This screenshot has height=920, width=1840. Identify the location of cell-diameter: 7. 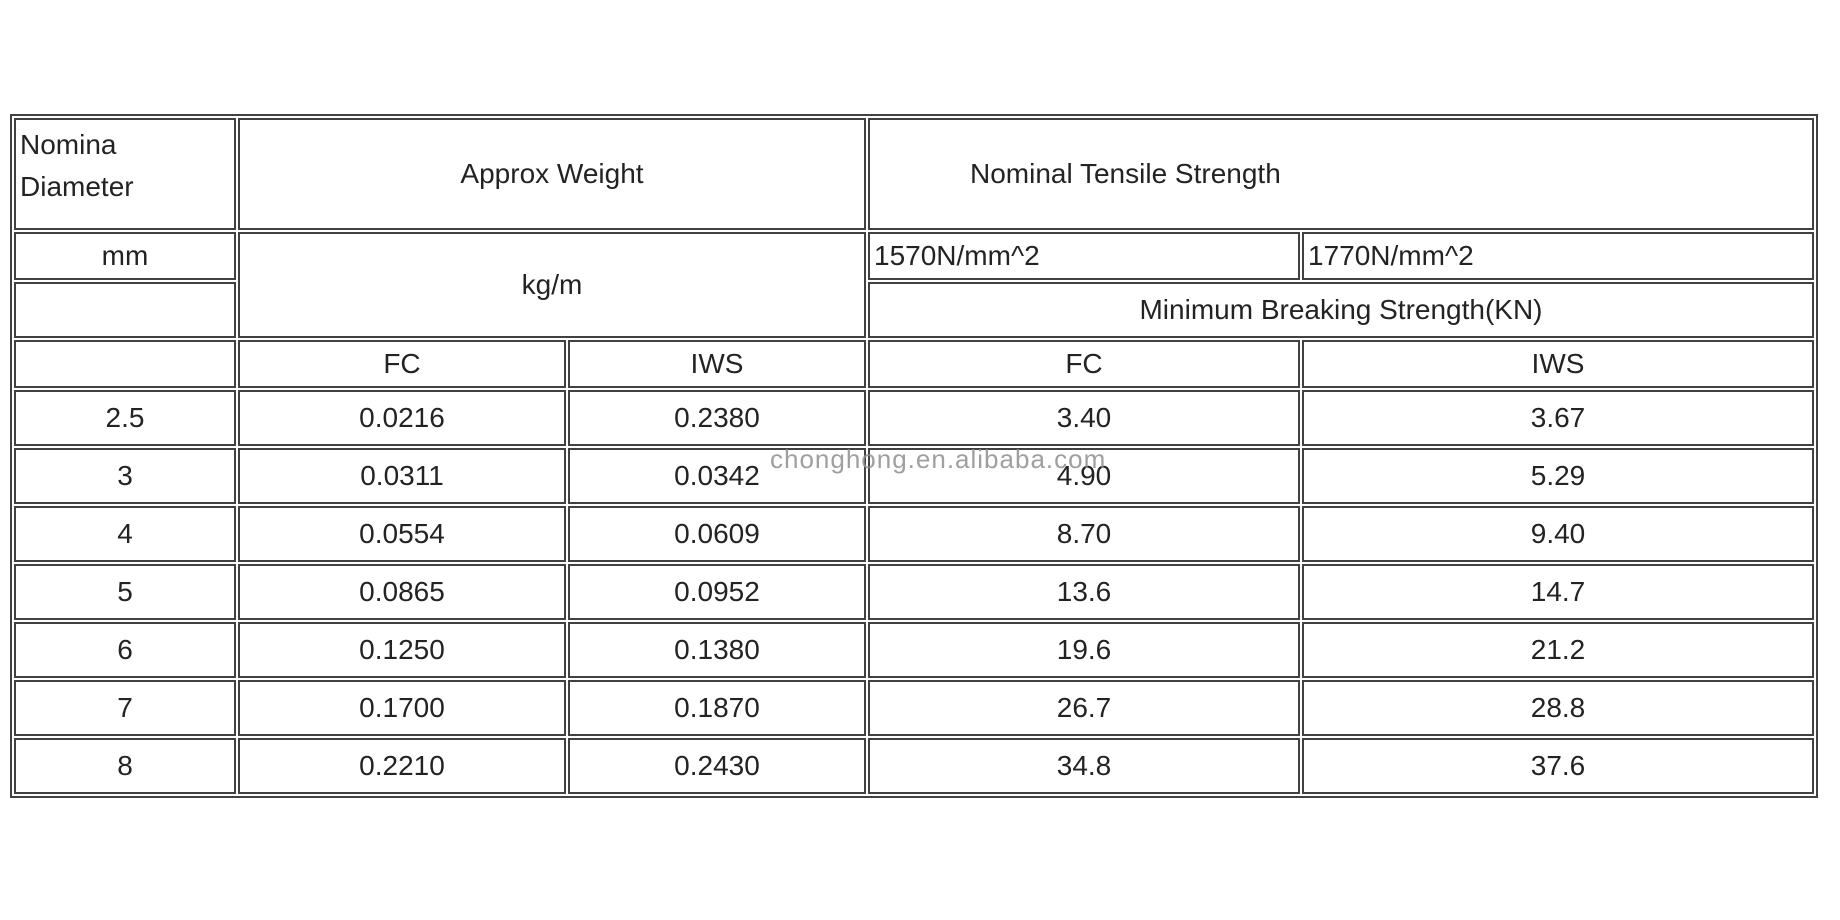
(125, 708).